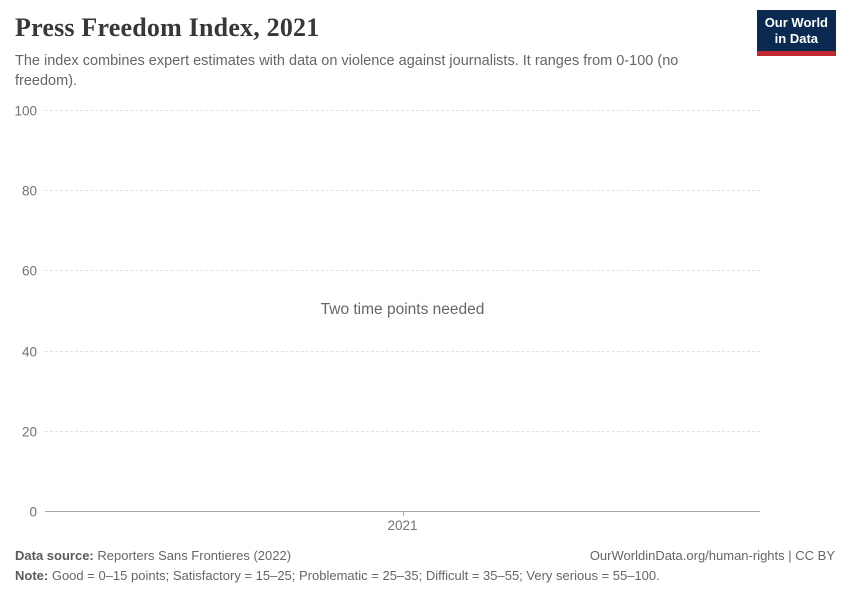 Image resolution: width=850 pixels, height=600 pixels. What do you see at coordinates (29, 271) in the screenshot?
I see `y-axis-tick-label: 60` at bounding box center [29, 271].